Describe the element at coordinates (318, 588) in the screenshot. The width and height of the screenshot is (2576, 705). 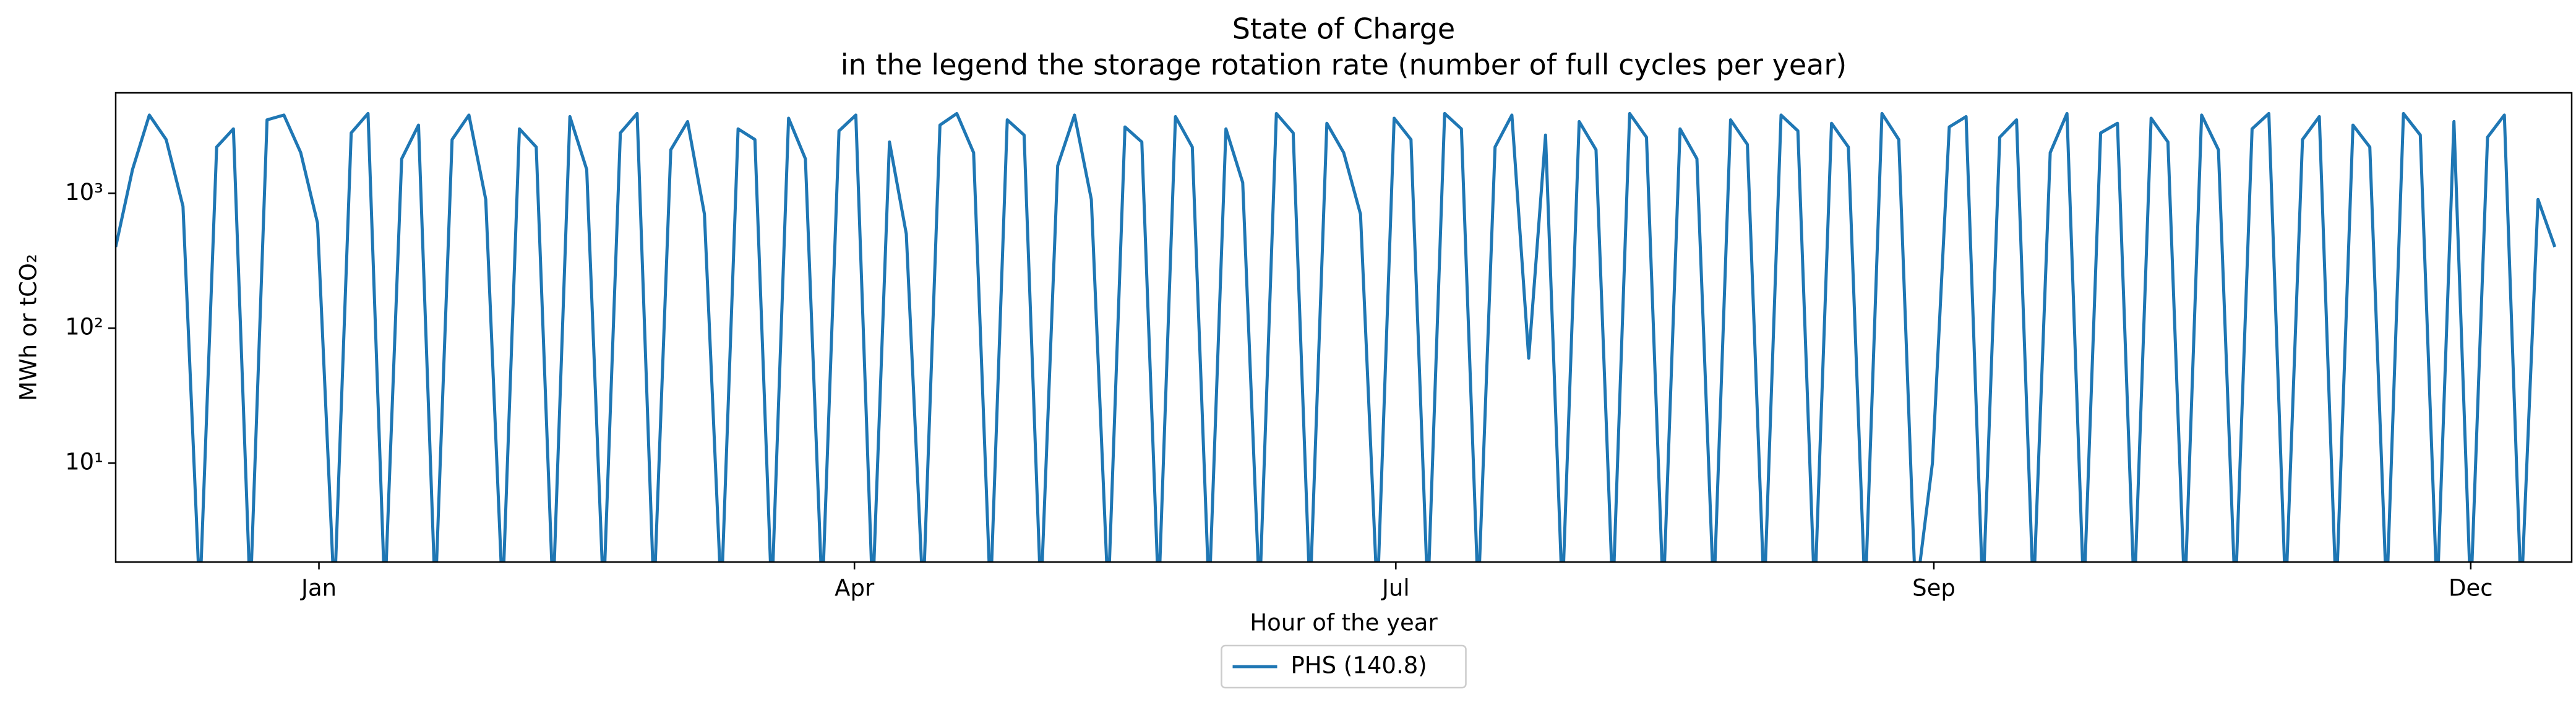
I see `x-tick-label: Jan` at that location.